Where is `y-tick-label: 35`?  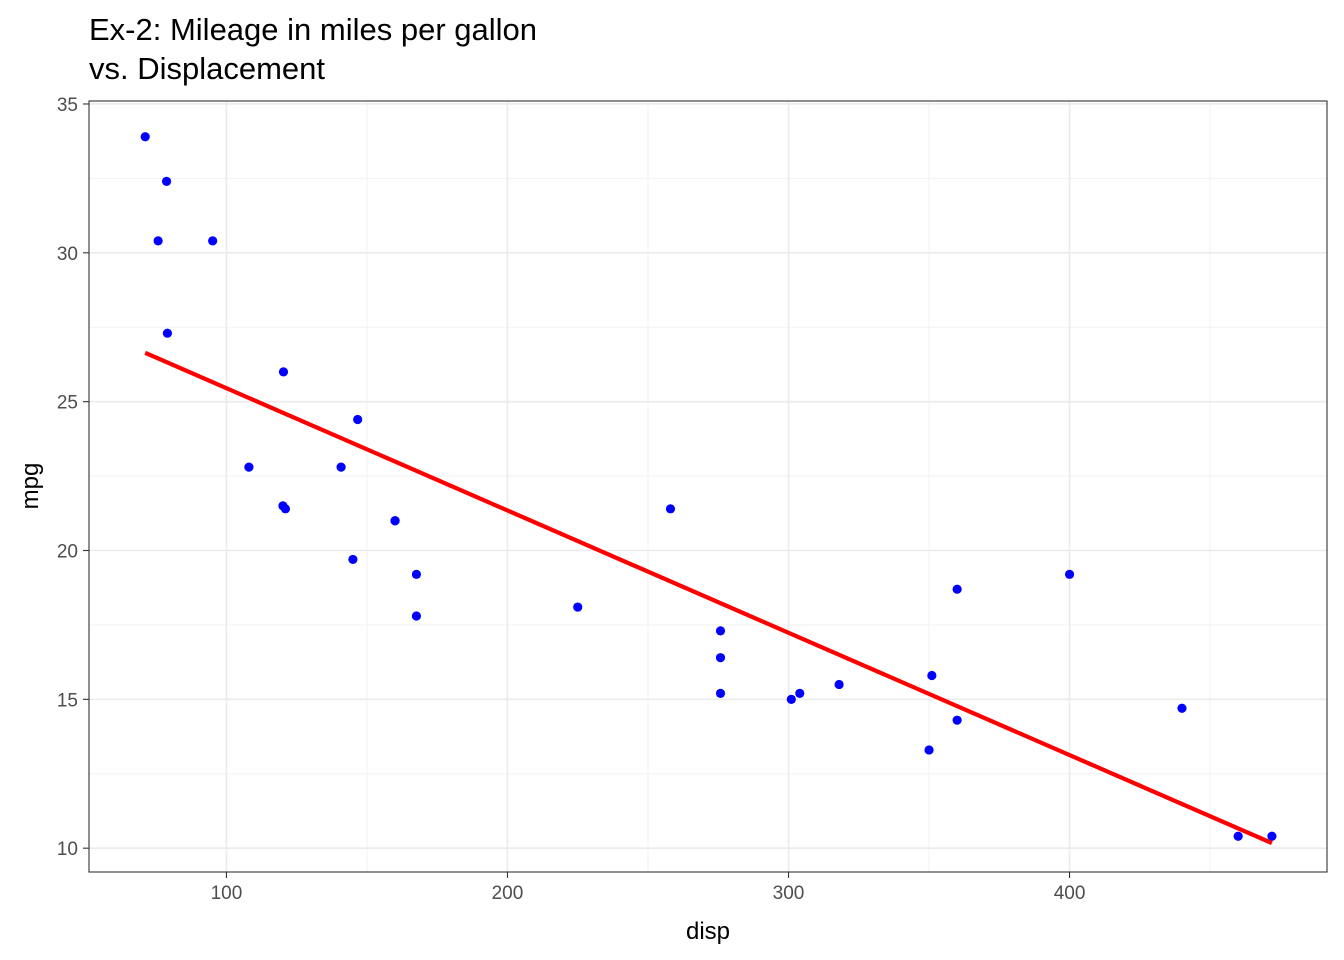 y-tick-label: 35 is located at coordinates (67, 105).